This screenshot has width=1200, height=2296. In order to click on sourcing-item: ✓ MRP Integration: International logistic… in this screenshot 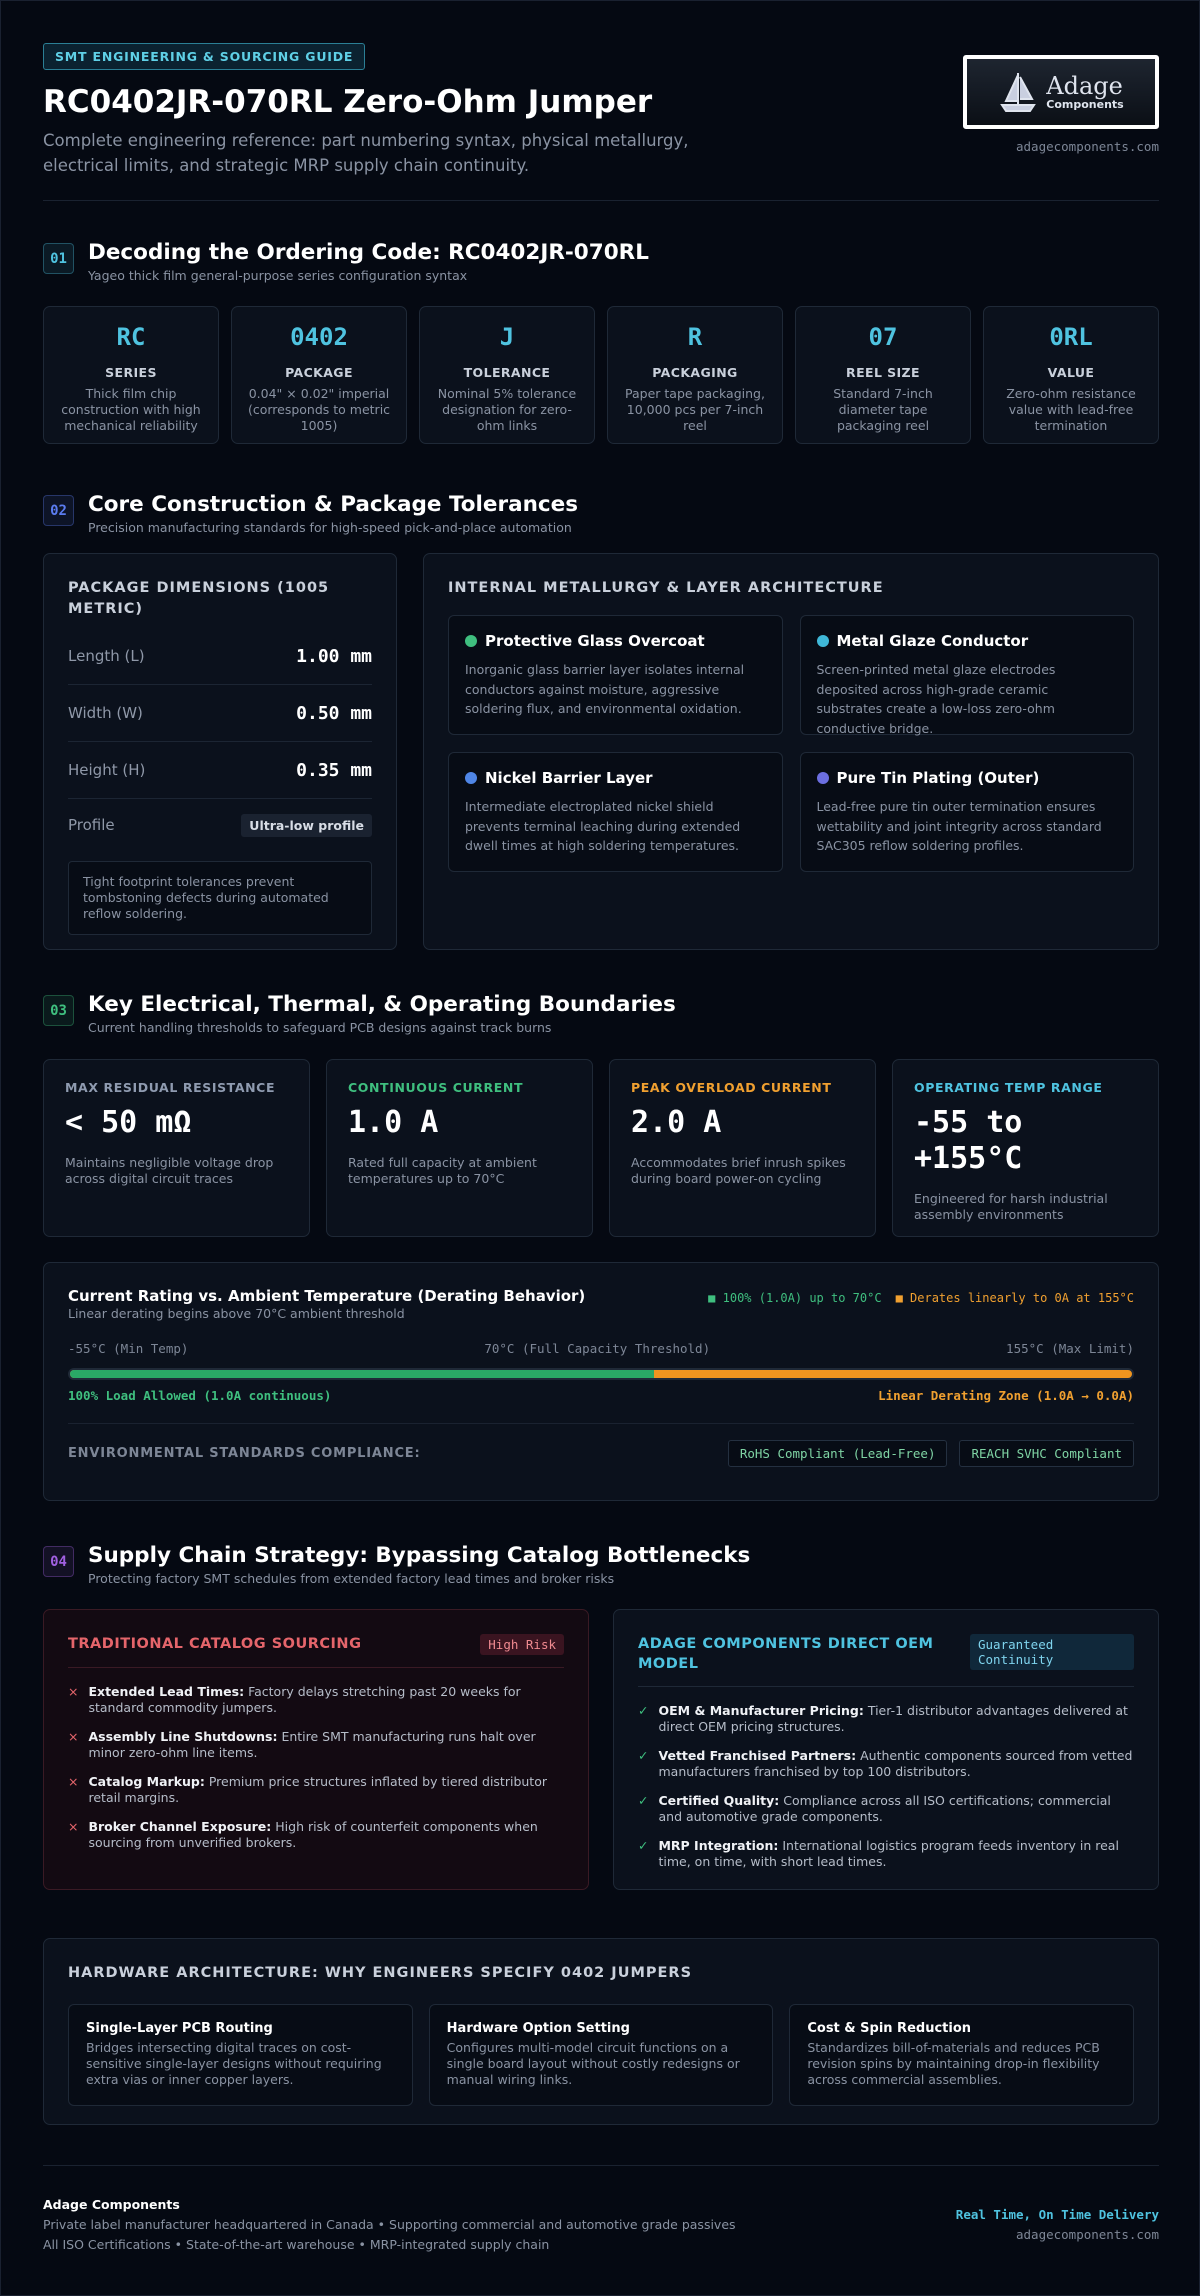, I will do `click(886, 1854)`.